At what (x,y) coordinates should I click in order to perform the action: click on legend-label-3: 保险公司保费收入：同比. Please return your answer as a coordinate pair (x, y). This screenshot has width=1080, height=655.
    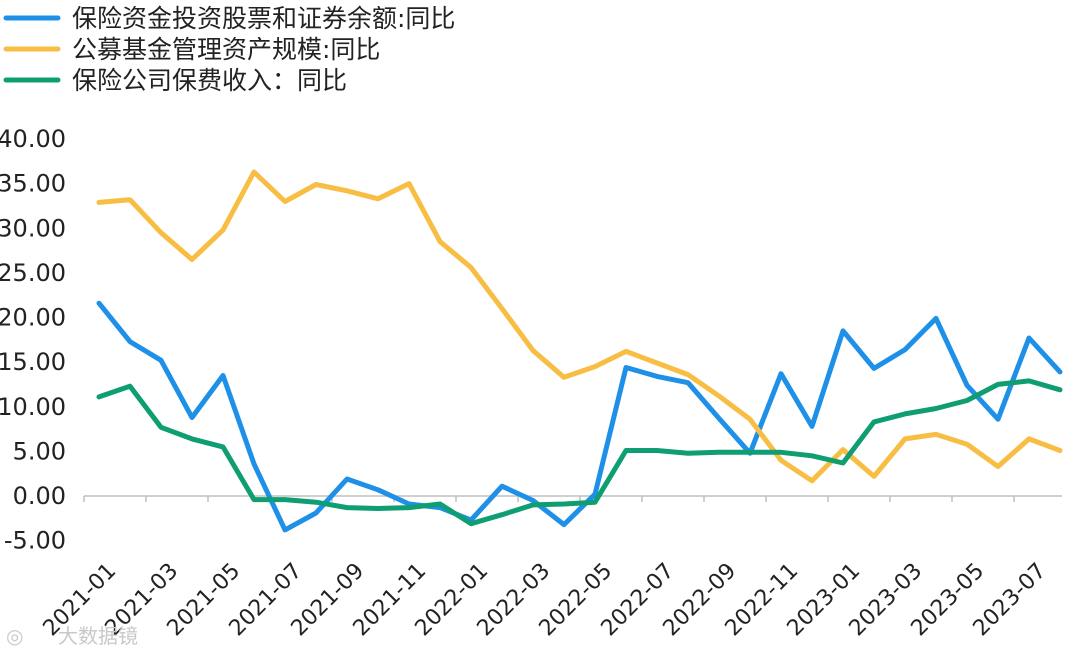
    Looking at the image, I should click on (209, 80).